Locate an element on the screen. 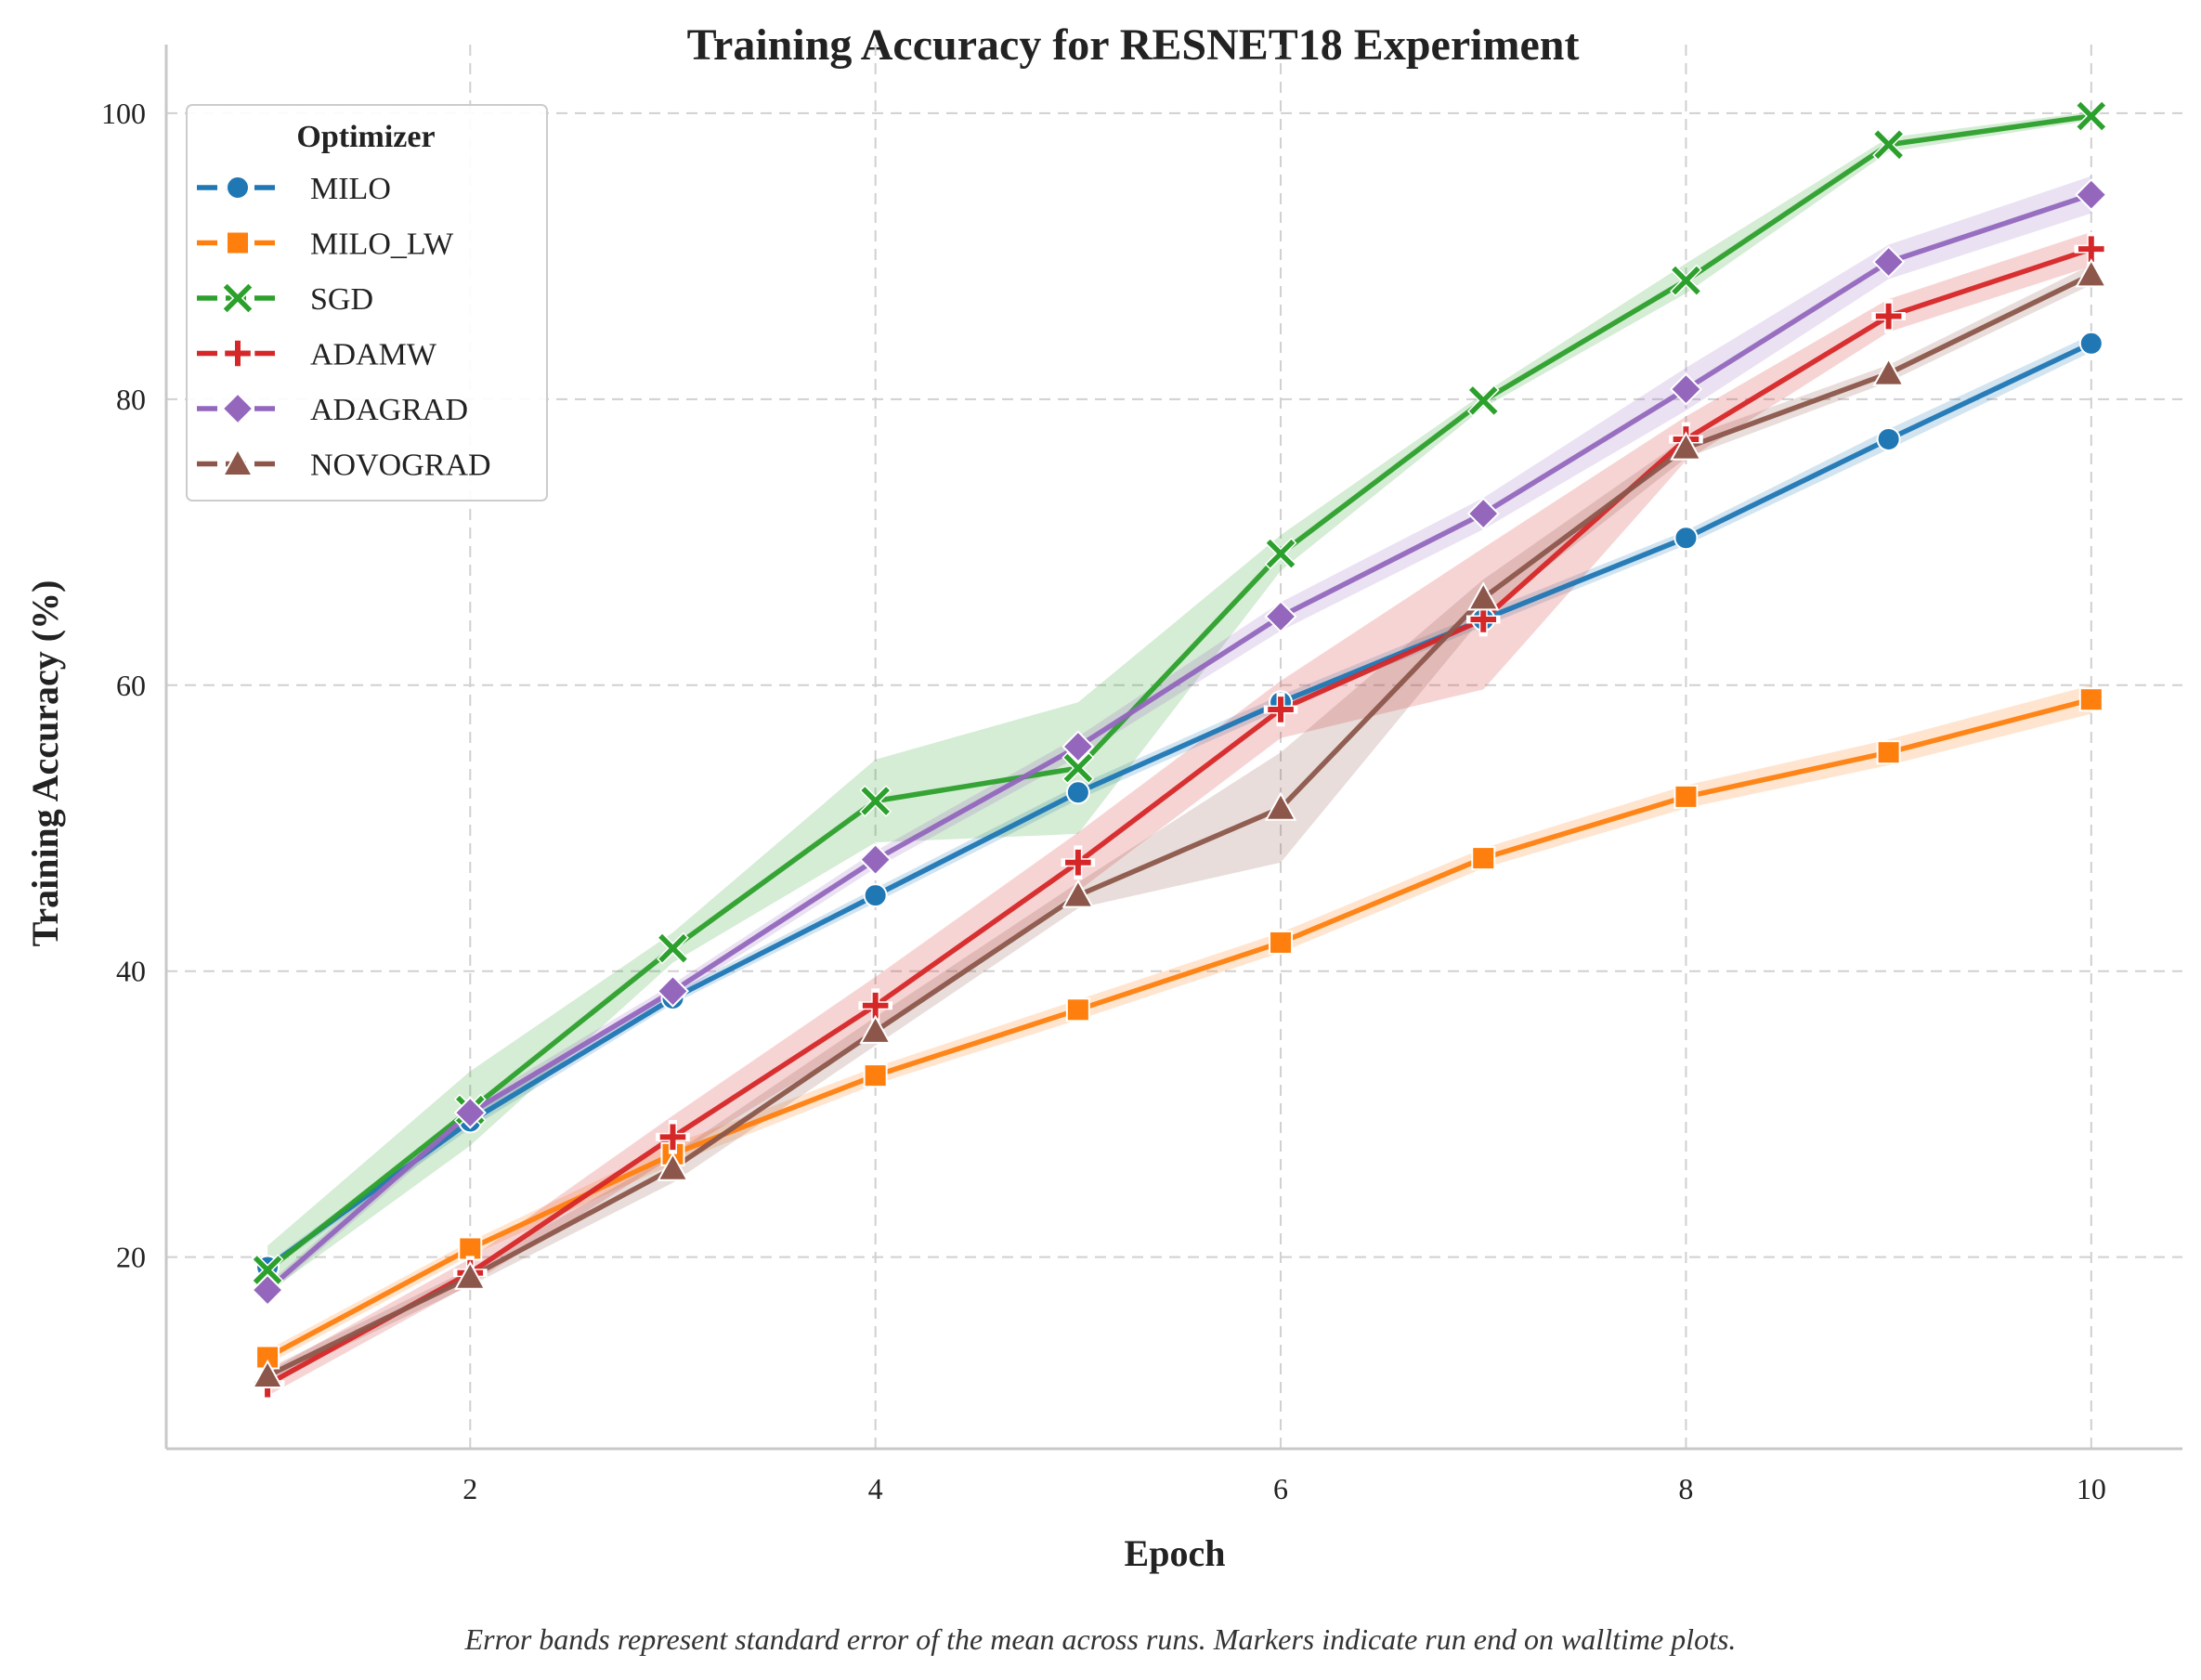 This screenshot has width=2201, height=1680. legend-frame is located at coordinates (367, 302).